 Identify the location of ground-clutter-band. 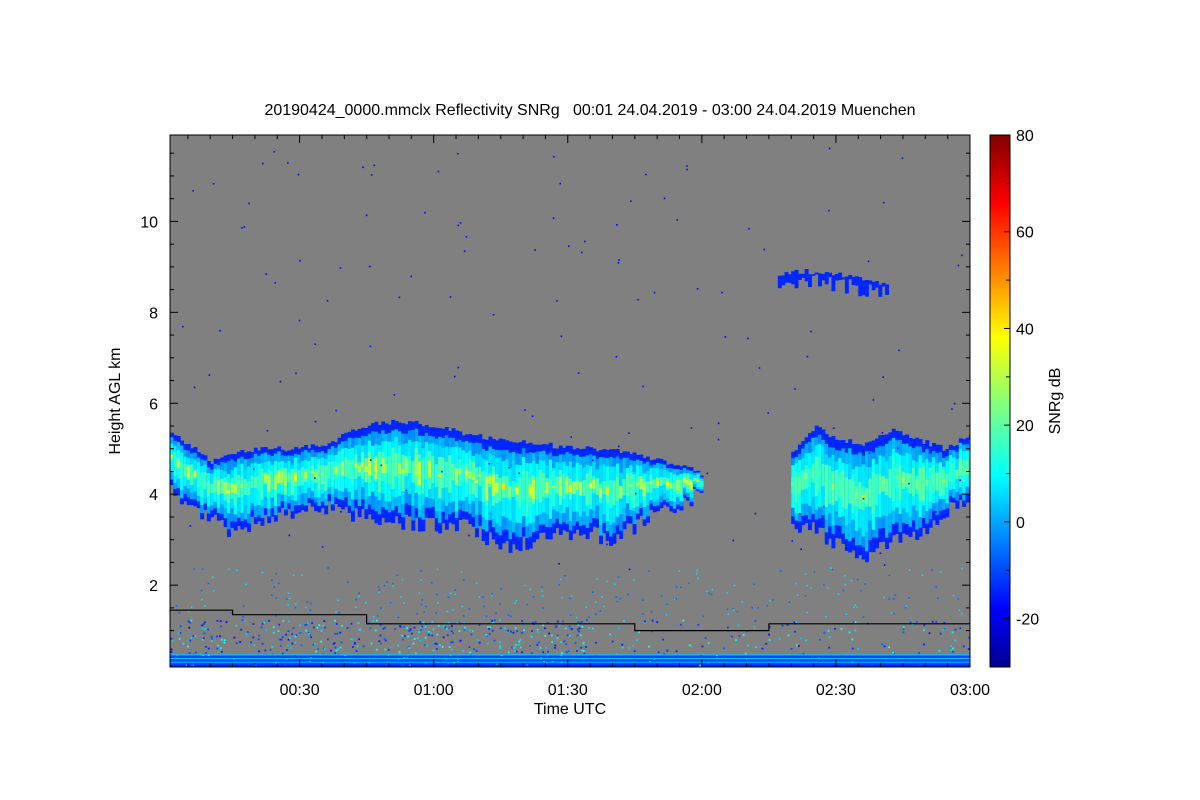
(570, 661).